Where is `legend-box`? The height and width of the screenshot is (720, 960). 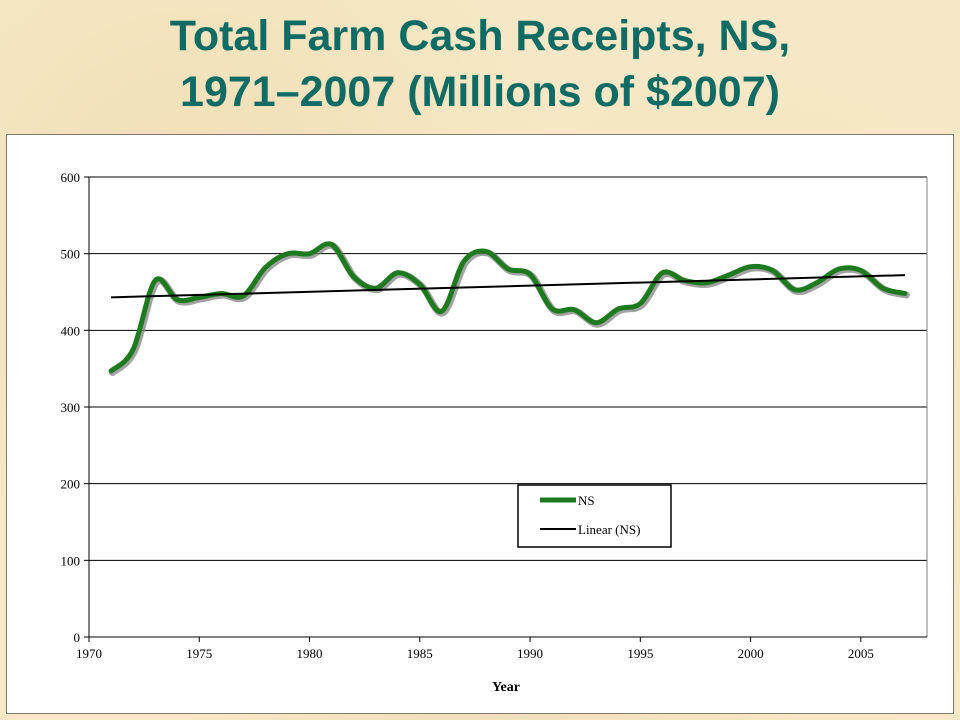 legend-box is located at coordinates (594, 516).